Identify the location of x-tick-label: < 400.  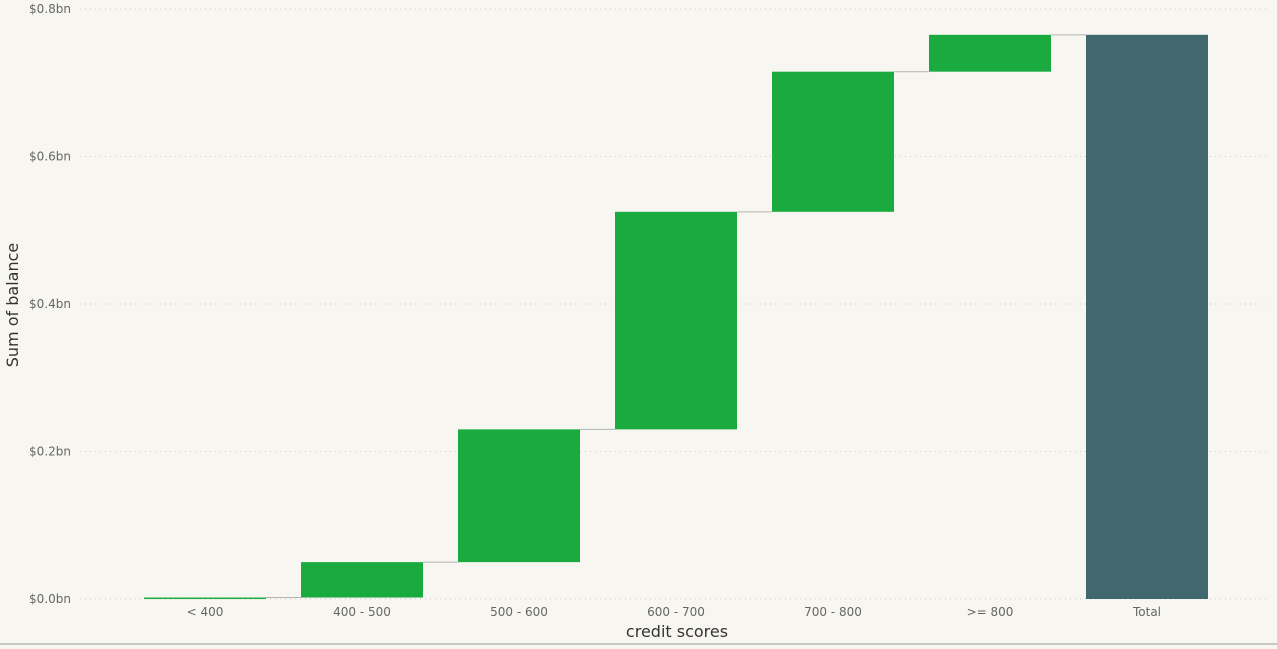
(205, 612).